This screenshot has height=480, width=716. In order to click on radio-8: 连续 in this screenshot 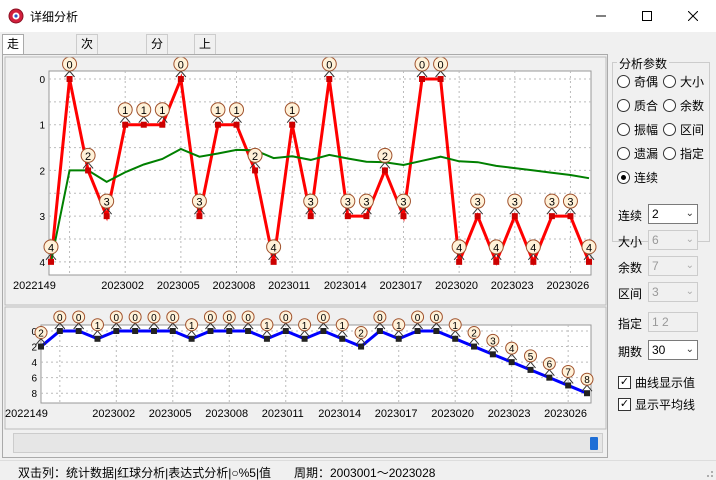, I will do `click(637, 177)`.